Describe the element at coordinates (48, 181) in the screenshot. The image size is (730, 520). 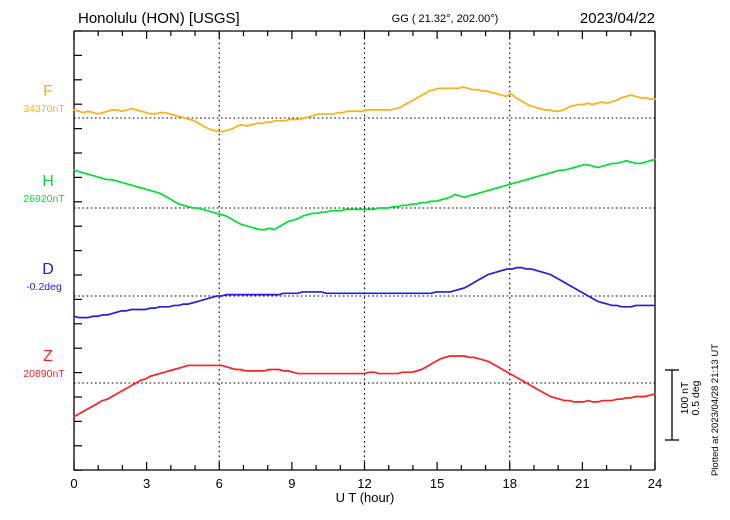
I see `component-letter-H: H` at that location.